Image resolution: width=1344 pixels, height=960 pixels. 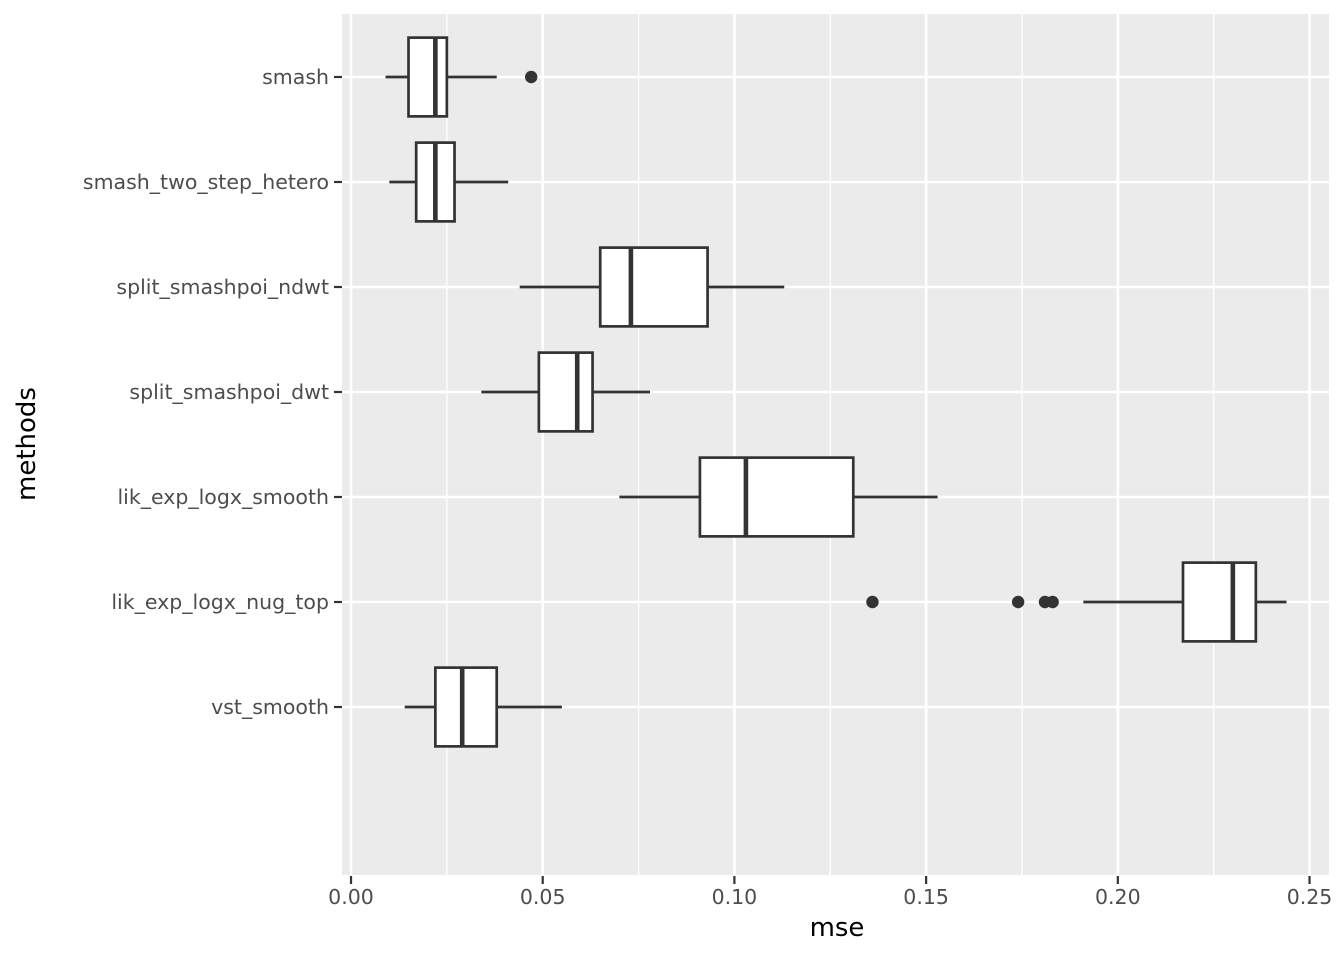 I want to click on y-axis-label-split_smashpoi_dwt: split_smashpoi_dwt, so click(x=229, y=392).